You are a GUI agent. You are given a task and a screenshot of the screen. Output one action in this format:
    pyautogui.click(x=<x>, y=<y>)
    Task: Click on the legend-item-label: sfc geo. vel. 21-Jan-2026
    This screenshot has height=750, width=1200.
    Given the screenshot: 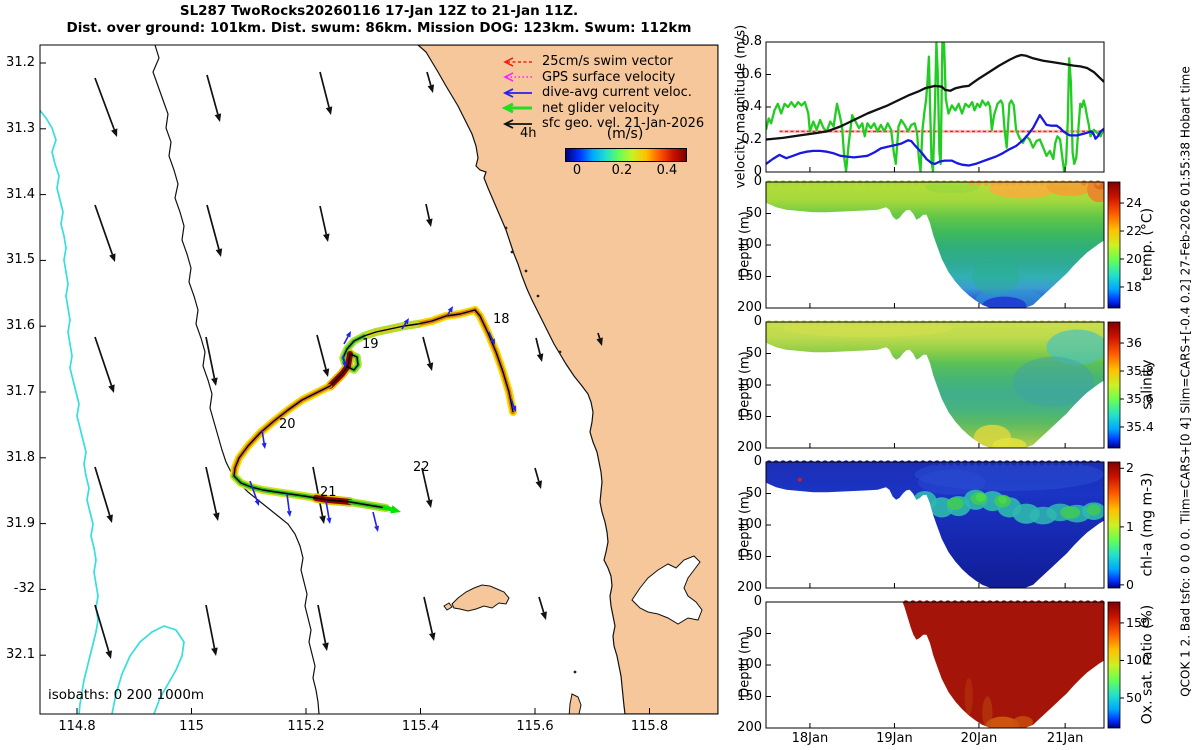 What is the action you would take?
    pyautogui.click(x=623, y=124)
    